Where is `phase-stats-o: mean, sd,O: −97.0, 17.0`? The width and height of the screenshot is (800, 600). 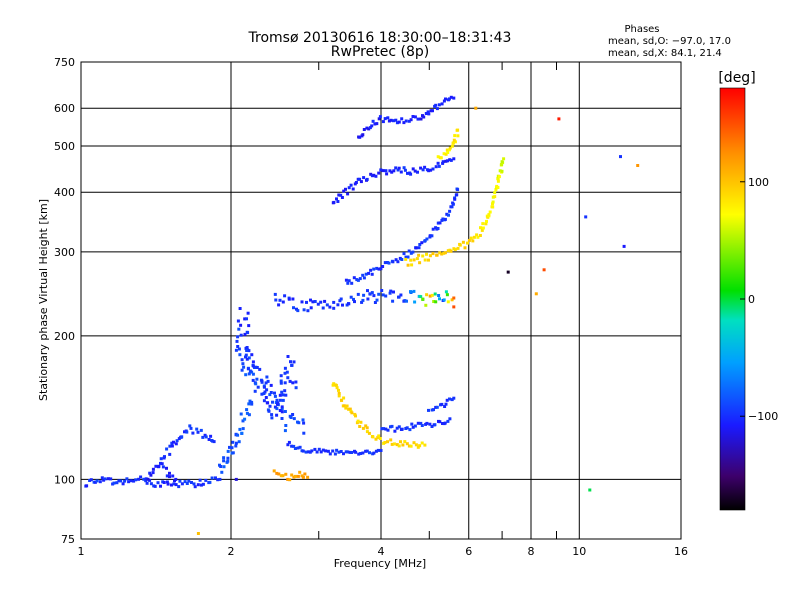 phase-stats-o: mean, sd,O: −97.0, 17.0 is located at coordinates (669, 41).